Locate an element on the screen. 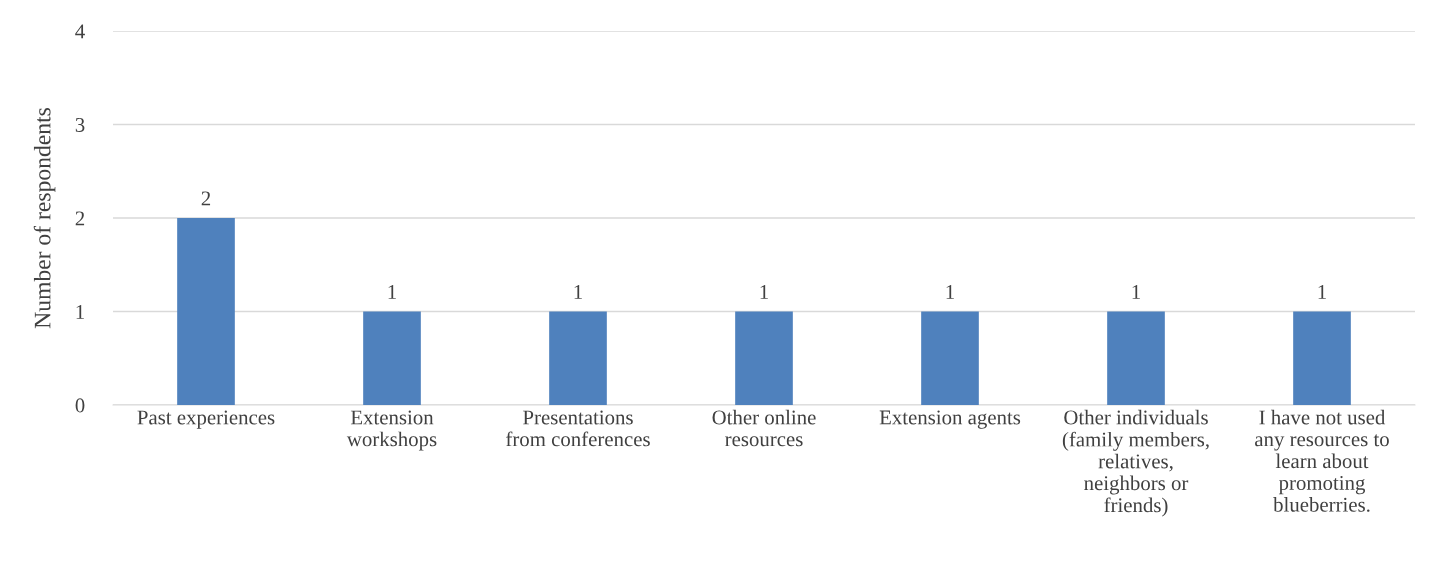 Image resolution: width=1449 pixels, height=577 pixels. x-tick-label: Past experiences is located at coordinates (206, 419).